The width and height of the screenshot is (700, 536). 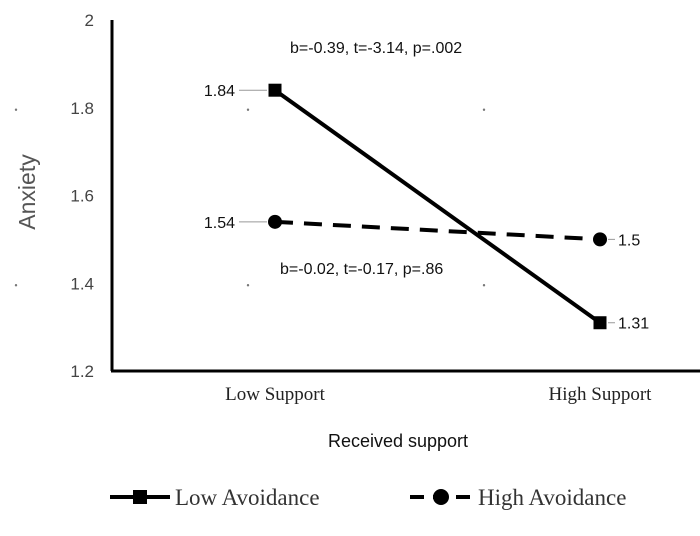 What do you see at coordinates (89, 20) in the screenshot?
I see `y-tick-label: 2` at bounding box center [89, 20].